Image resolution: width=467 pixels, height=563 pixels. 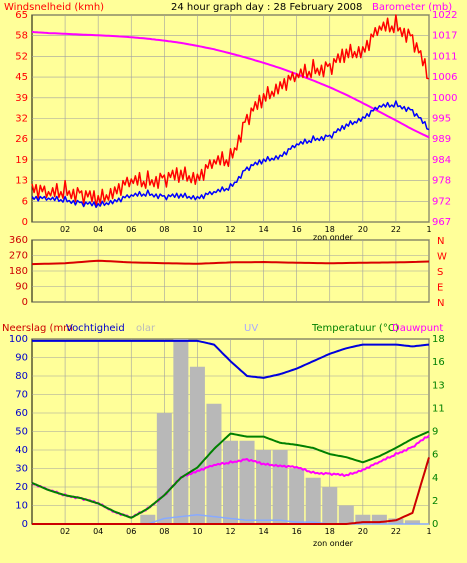 What do you see at coordinates (438, 362) in the screenshot?
I see `y-right-tick-label: 16` at bounding box center [438, 362].